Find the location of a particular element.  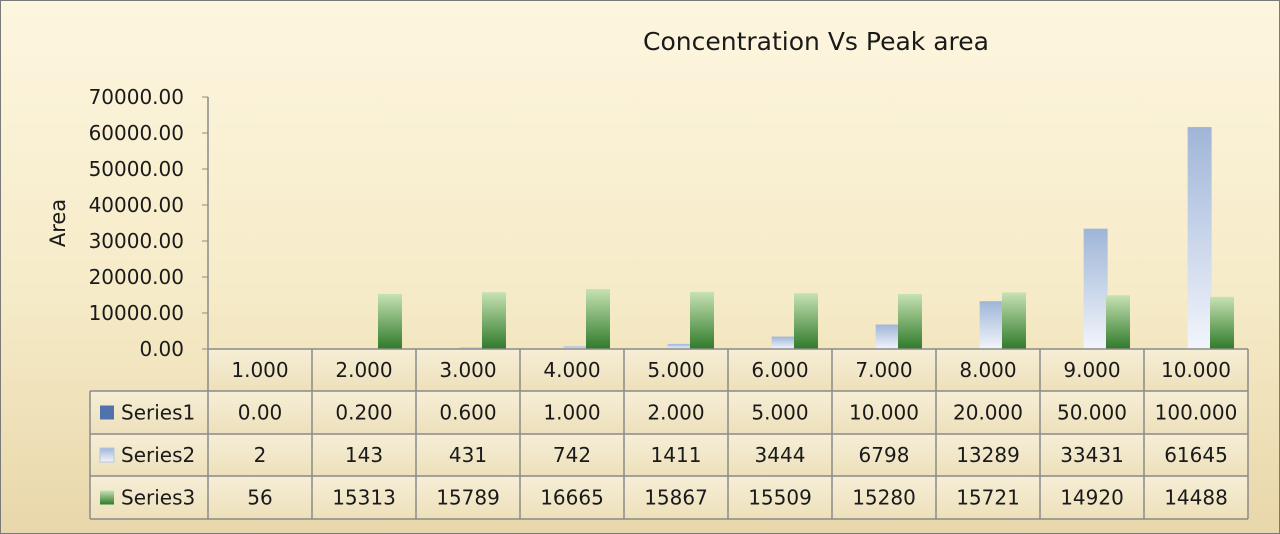

category-label: 2.000 is located at coordinates (363, 370).